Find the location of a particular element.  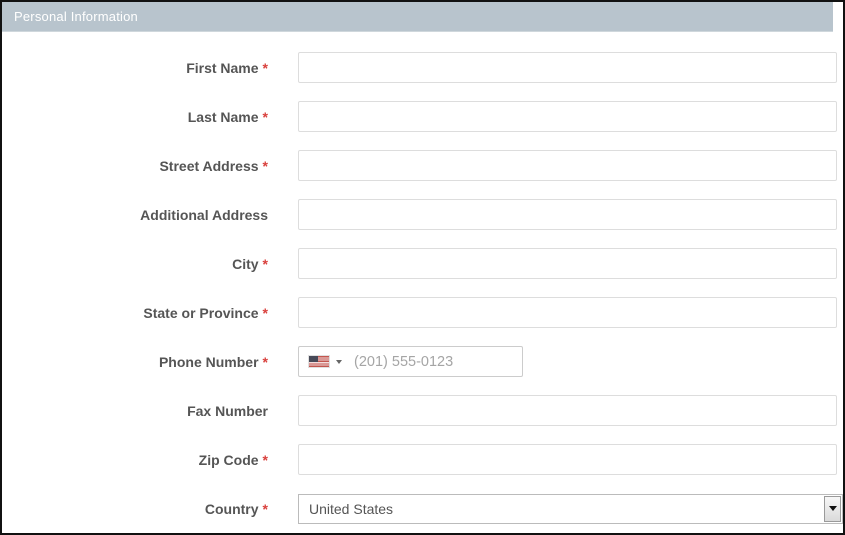

dropdown-arrow-button is located at coordinates (832, 508).